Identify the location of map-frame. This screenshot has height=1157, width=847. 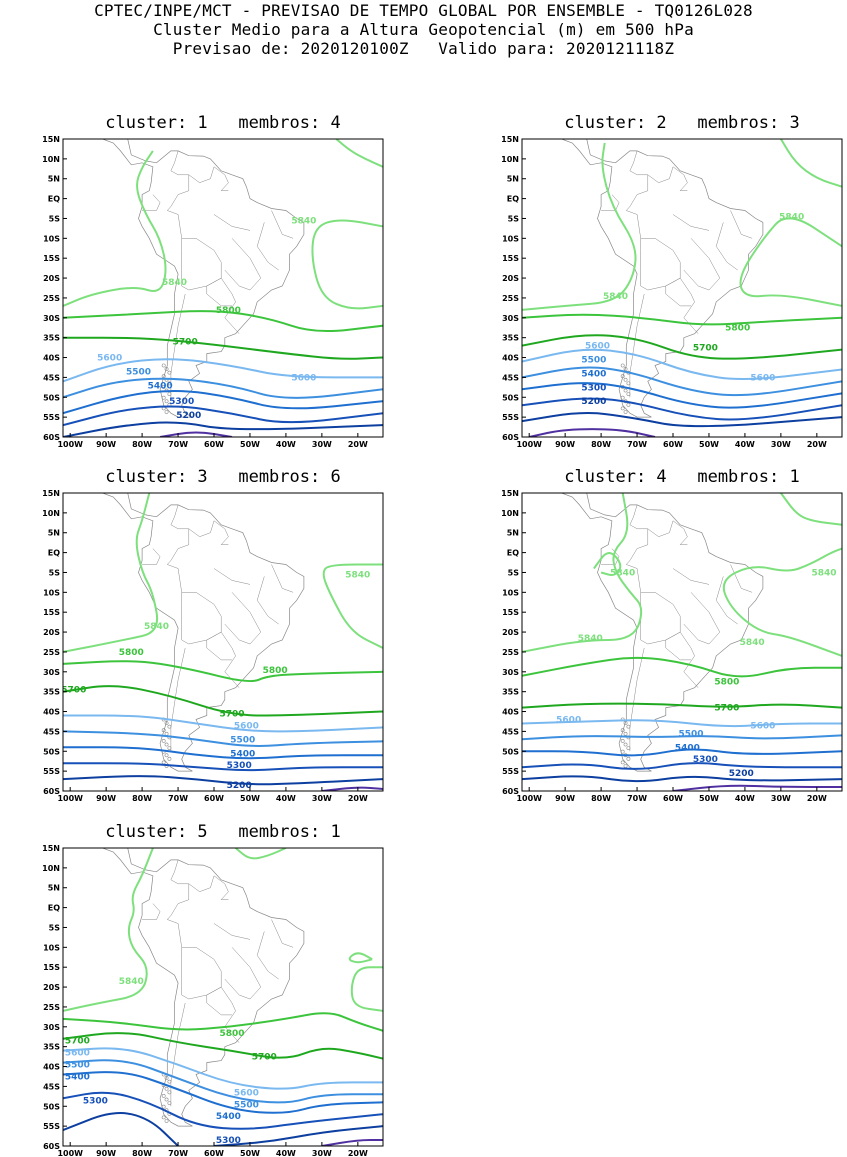
(223, 642).